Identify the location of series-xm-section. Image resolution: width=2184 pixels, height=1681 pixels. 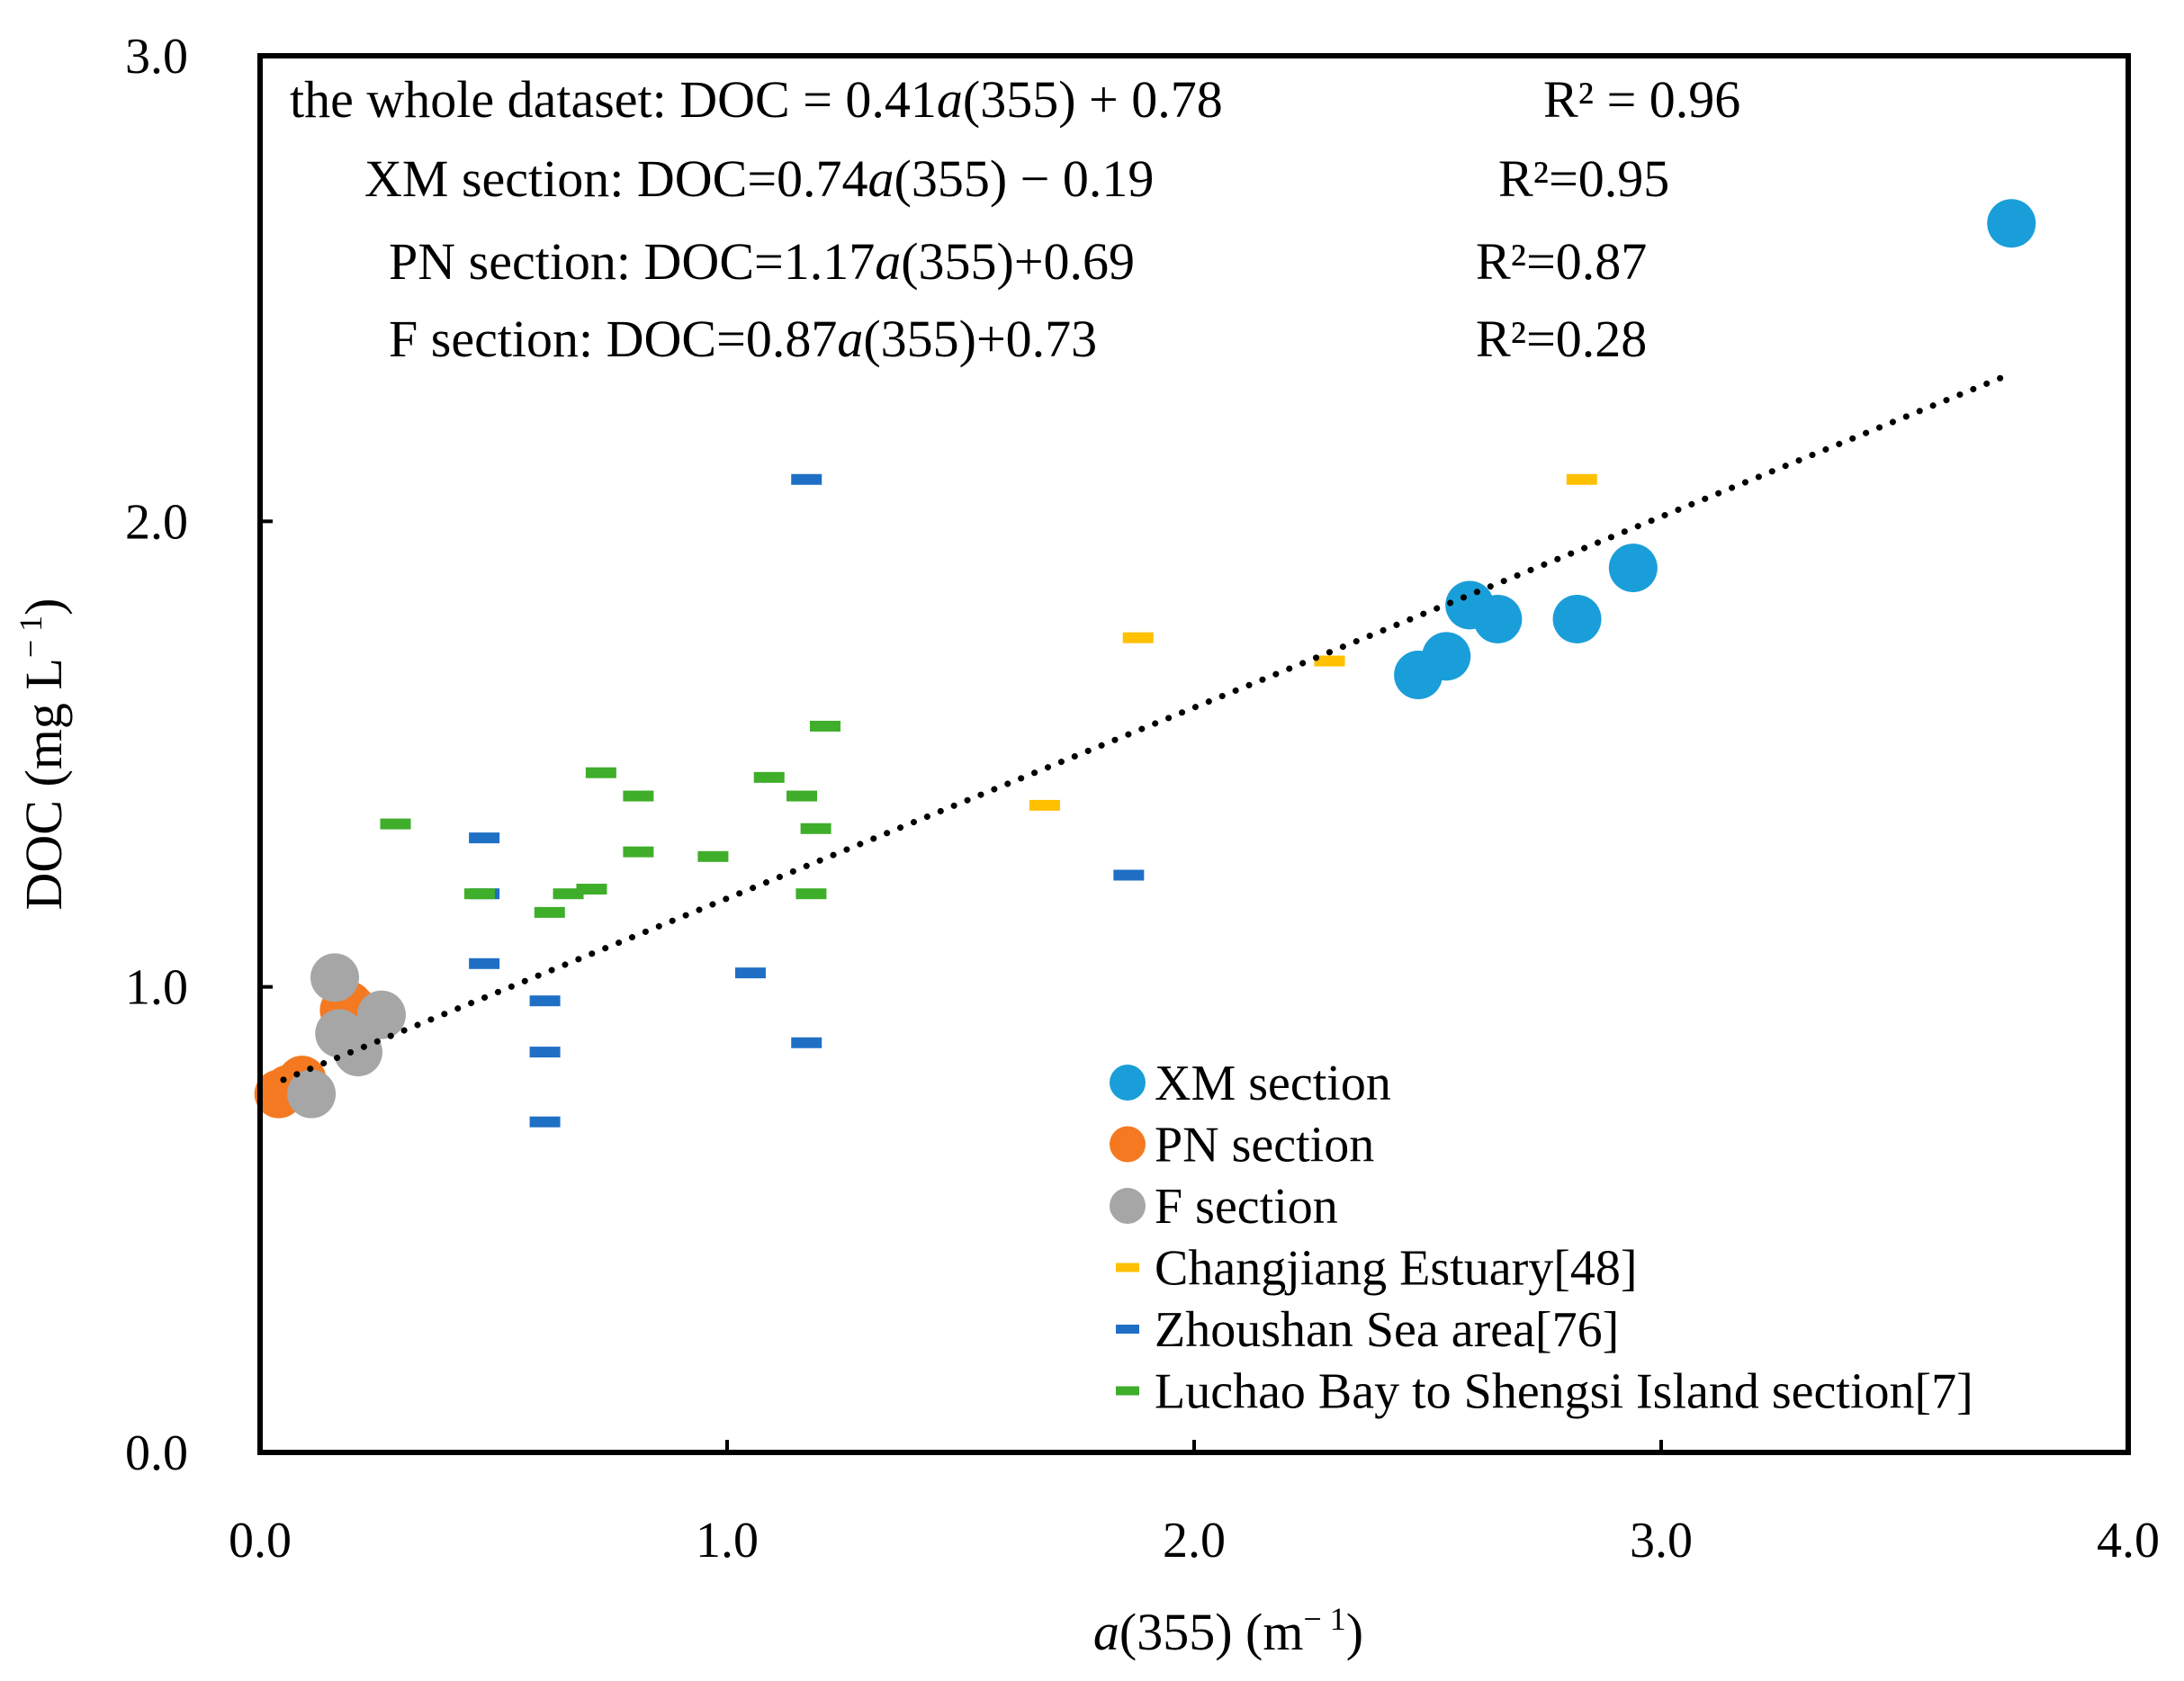
(1715, 449).